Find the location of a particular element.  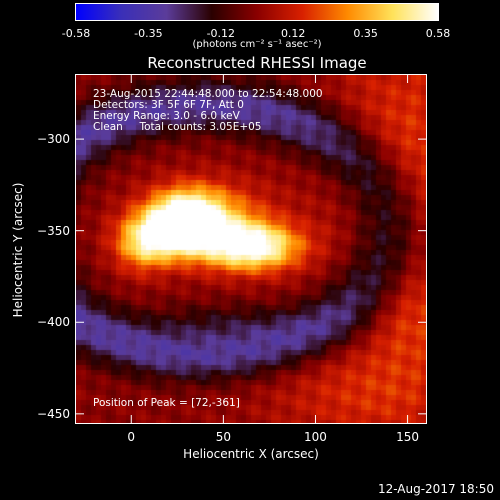

y-tick-label: −400 is located at coordinates (53, 322).